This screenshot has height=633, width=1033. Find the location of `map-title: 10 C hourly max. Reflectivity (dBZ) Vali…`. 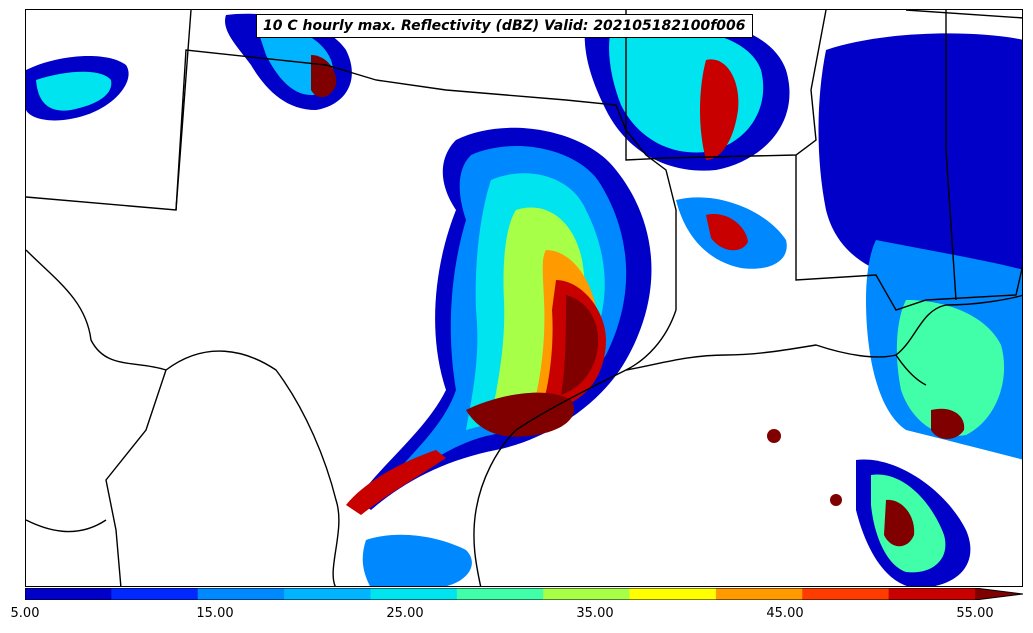

map-title: 10 C hourly max. Reflectivity (dBZ) Vali… is located at coordinates (504, 26).